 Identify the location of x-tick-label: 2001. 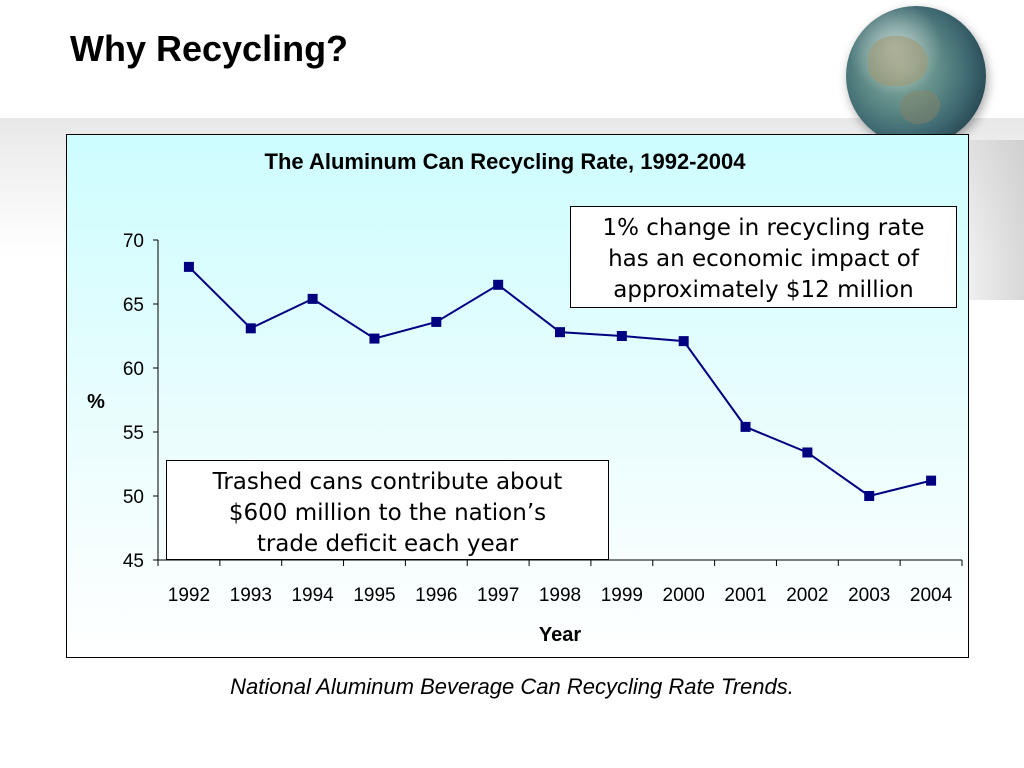
(745, 595).